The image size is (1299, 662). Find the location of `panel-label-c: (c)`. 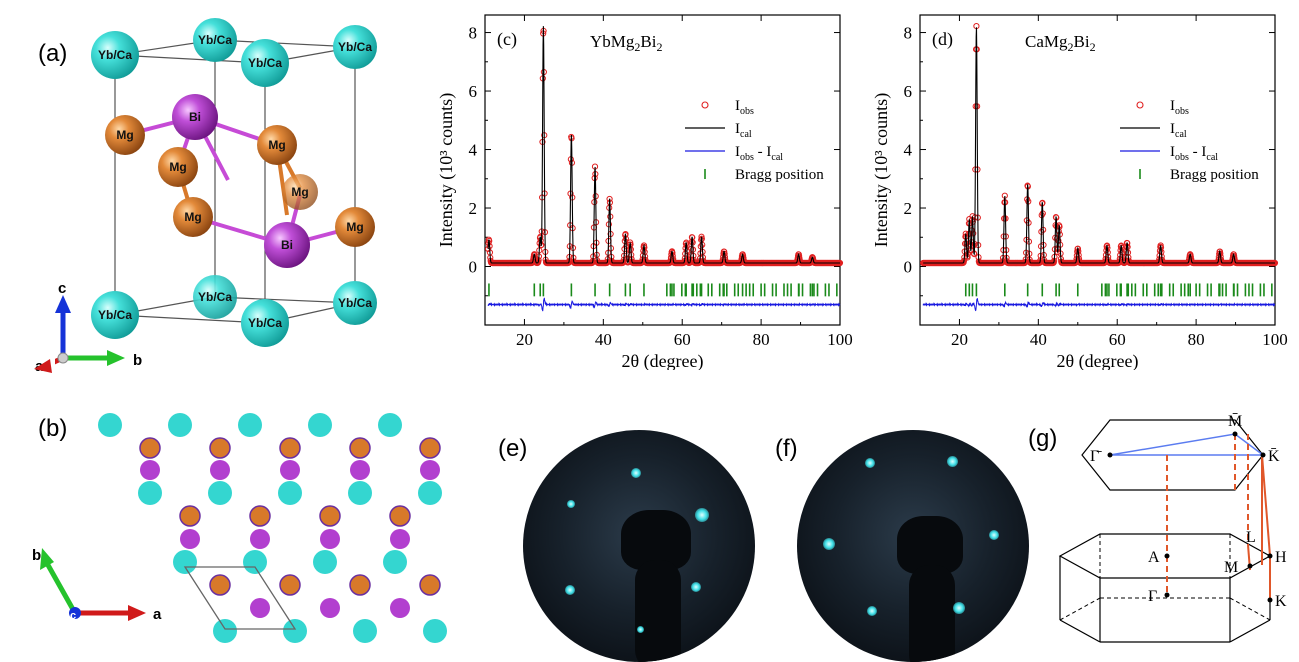

panel-label-c: (c) is located at coordinates (507, 39).